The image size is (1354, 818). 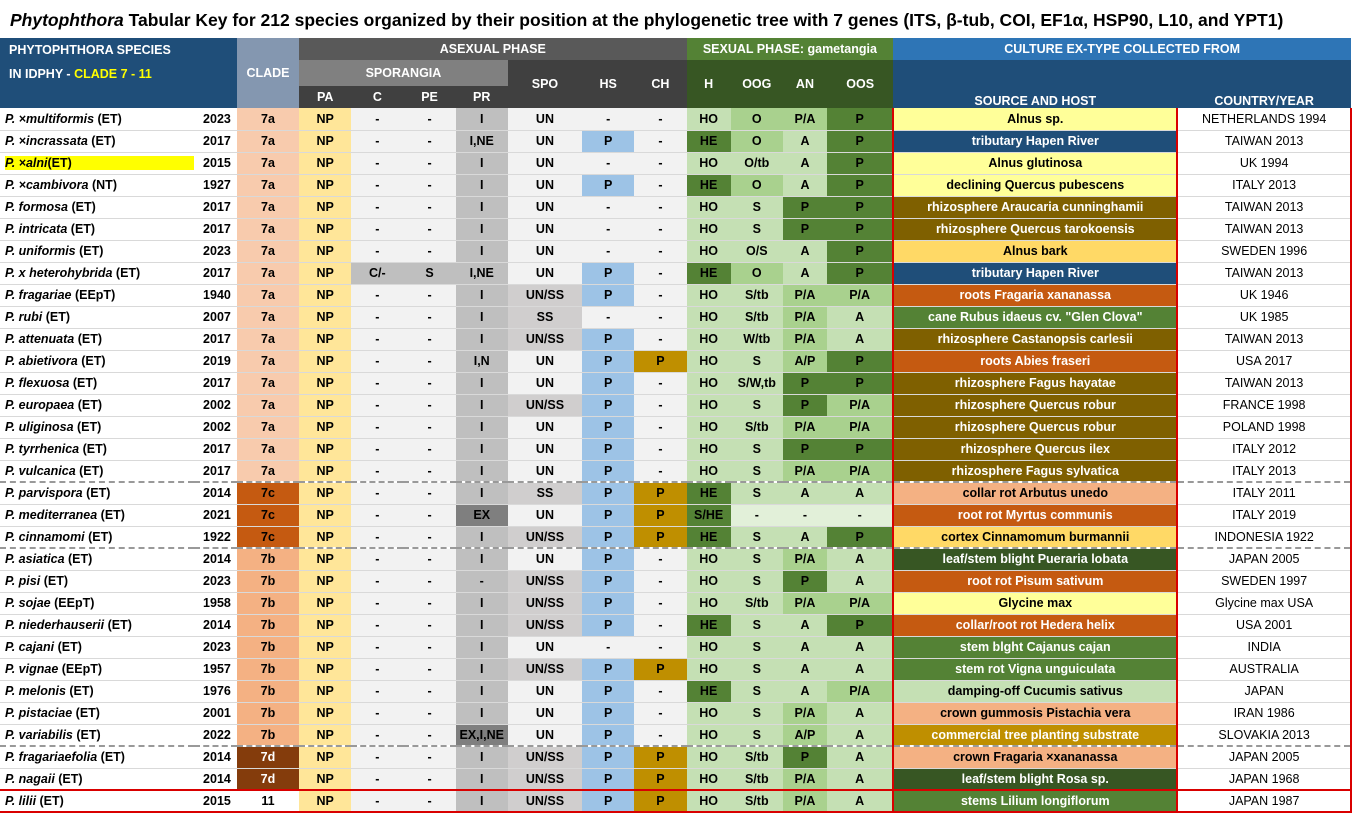 What do you see at coordinates (805, 84) in the screenshot?
I see `col-an: AN` at bounding box center [805, 84].